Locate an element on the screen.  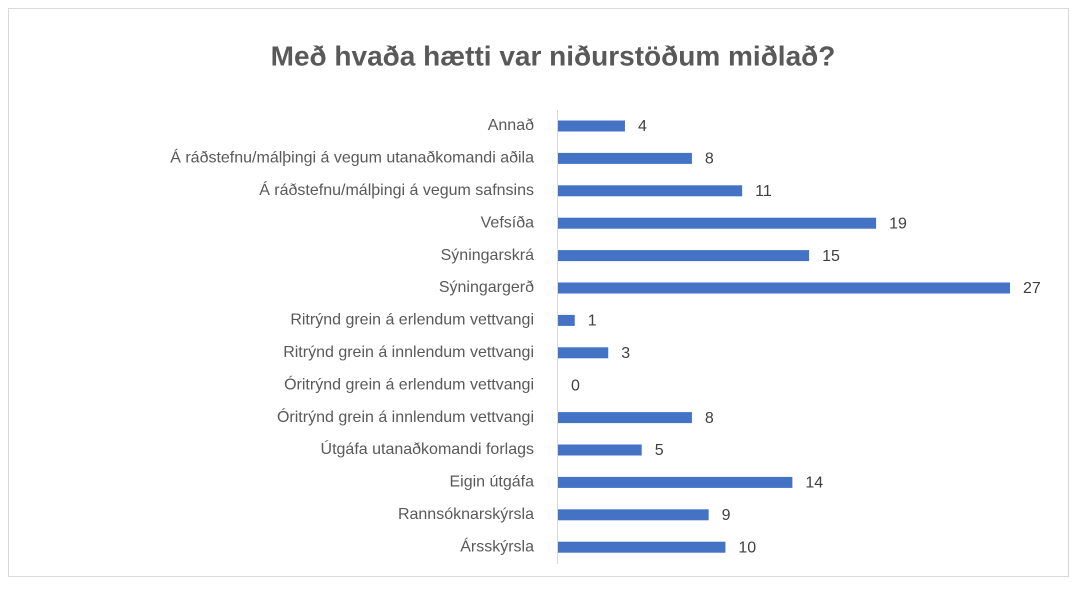
category-label: Sýningargerð is located at coordinates (486, 287).